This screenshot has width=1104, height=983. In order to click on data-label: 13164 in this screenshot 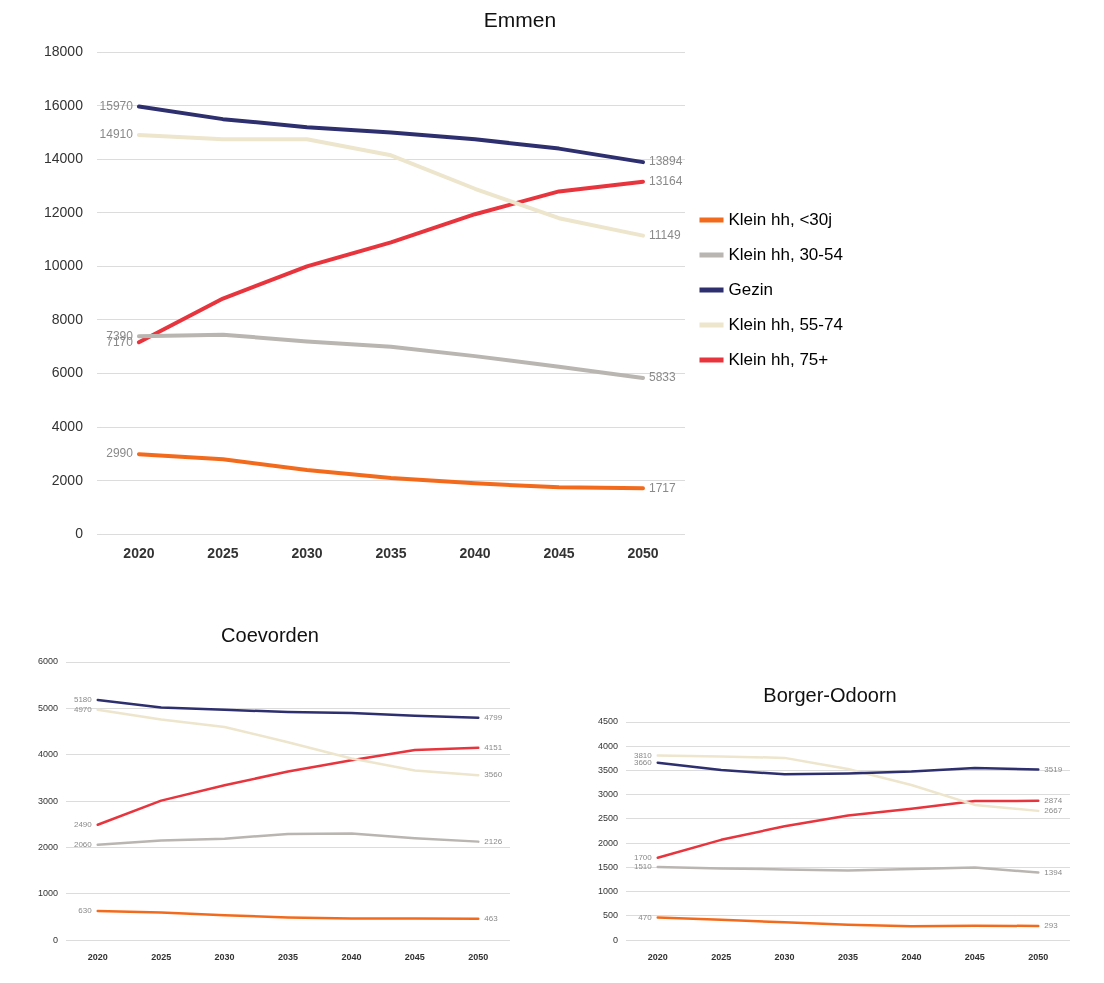, I will do `click(666, 181)`.